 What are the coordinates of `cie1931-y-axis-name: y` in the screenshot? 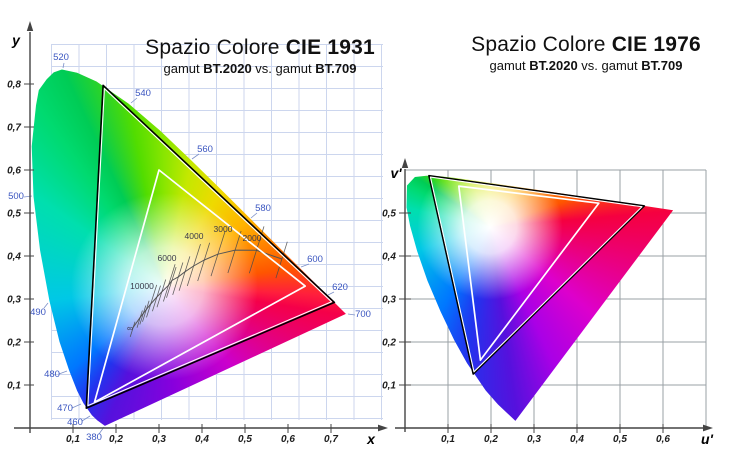 It's located at (16, 40).